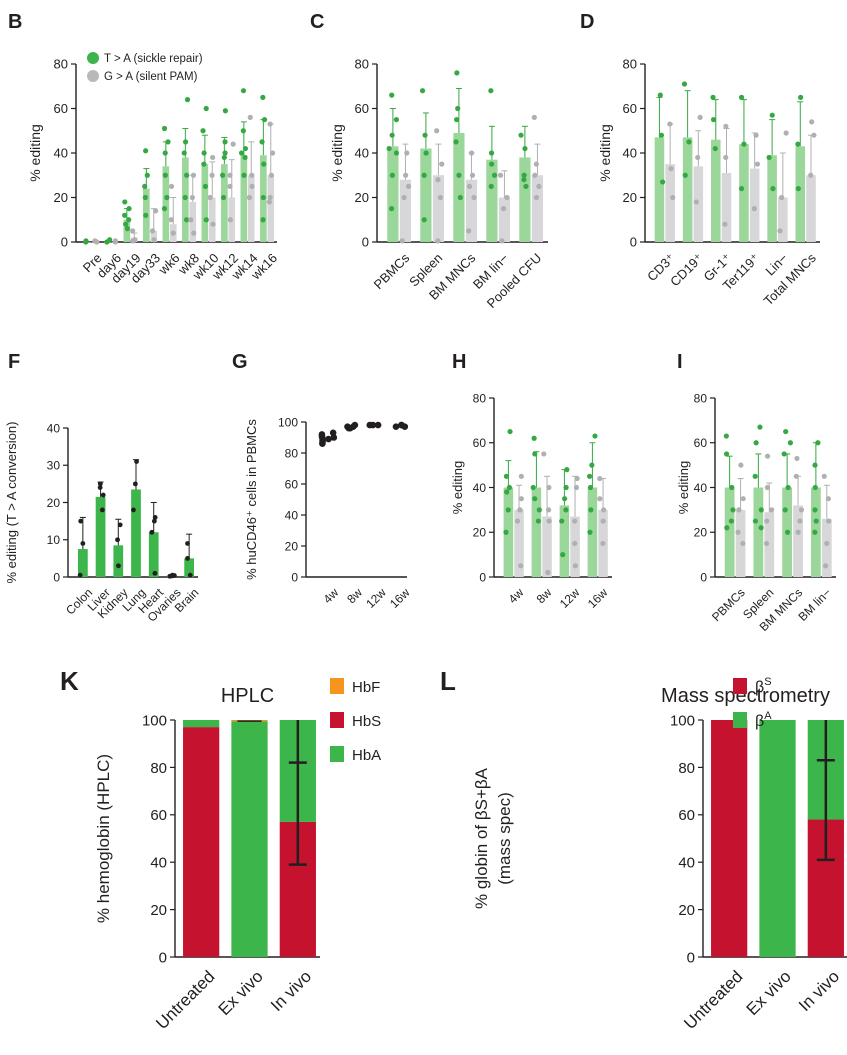 This screenshot has width=847, height=1055. Describe the element at coordinates (15, 22) in the screenshot. I see `panel-letter: B` at that location.